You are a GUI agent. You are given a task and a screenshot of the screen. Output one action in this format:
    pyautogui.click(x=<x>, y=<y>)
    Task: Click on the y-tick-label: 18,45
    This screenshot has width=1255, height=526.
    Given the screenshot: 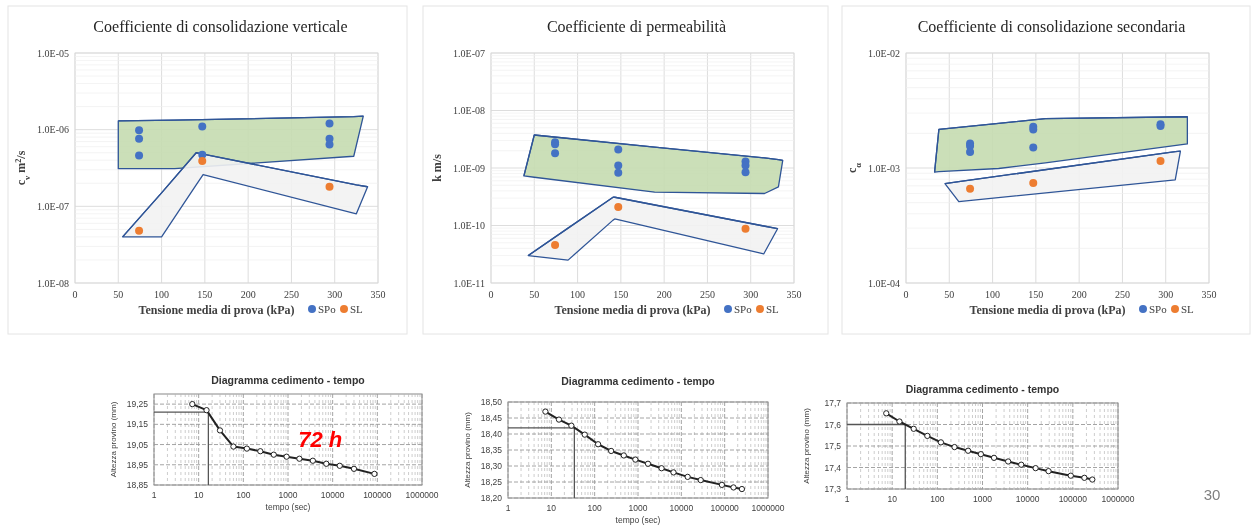 What is the action you would take?
    pyautogui.click(x=491, y=418)
    